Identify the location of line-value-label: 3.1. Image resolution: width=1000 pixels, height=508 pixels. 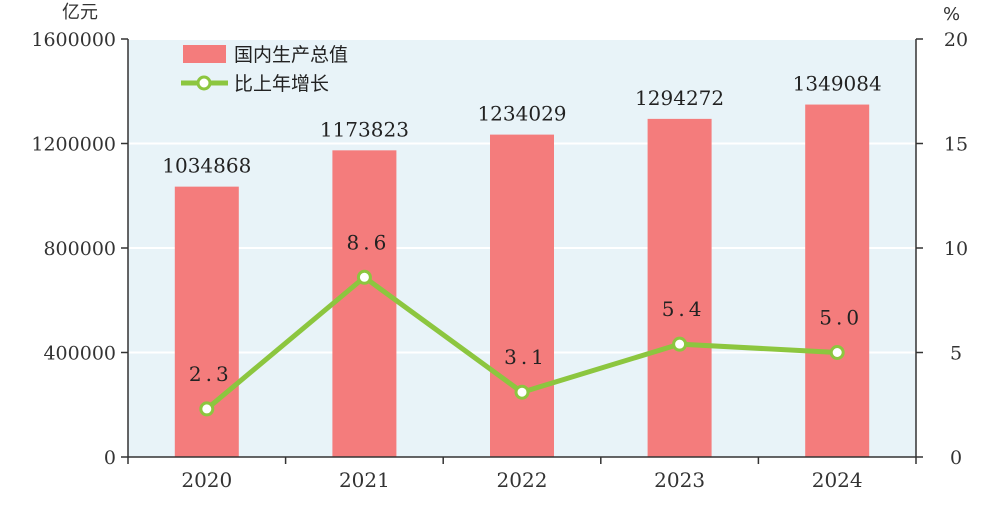
(526, 357).